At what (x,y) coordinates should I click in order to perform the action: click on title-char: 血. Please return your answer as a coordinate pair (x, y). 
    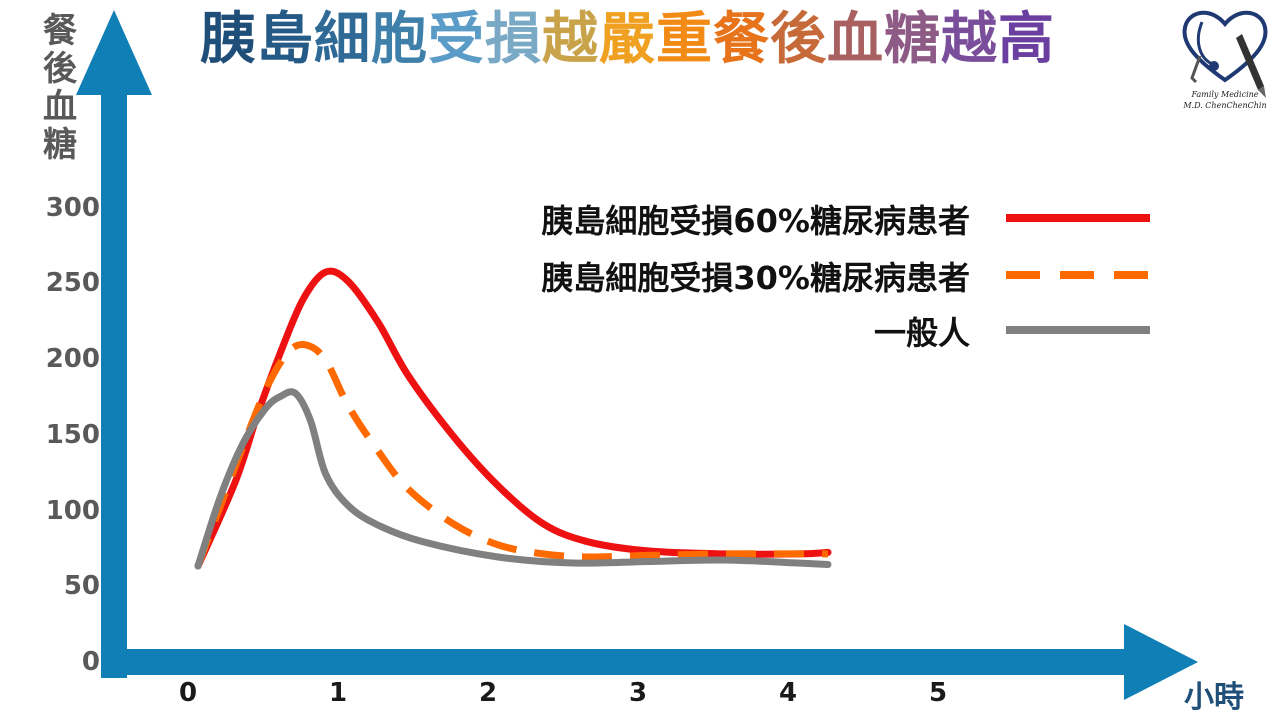
    Looking at the image, I should click on (855, 39).